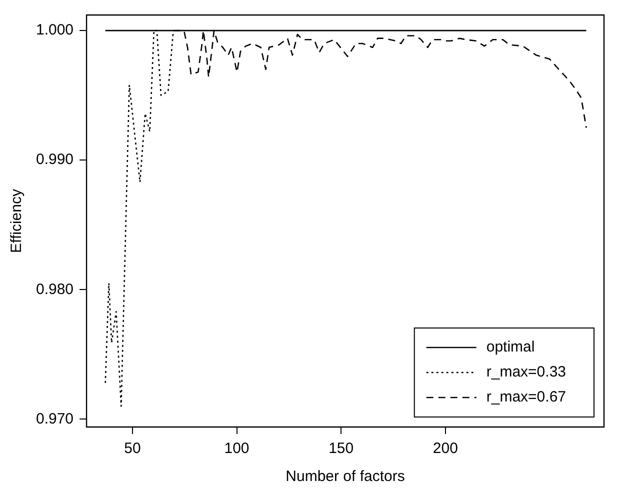 The image size is (626, 494). Describe the element at coordinates (55, 419) in the screenshot. I see `y-tick-label: 0.970` at that location.